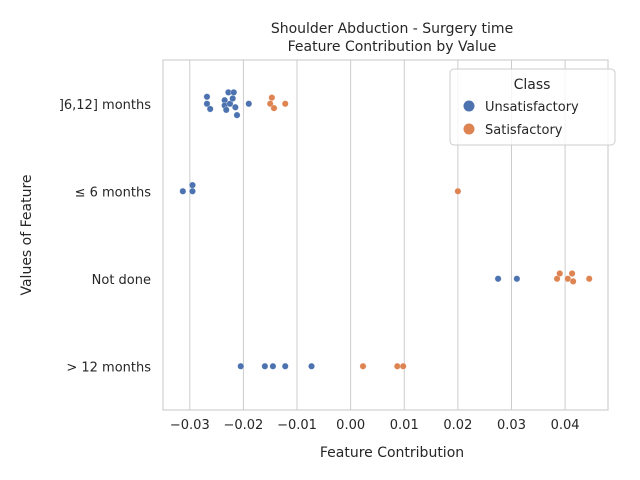  Describe the element at coordinates (113, 192) in the screenshot. I see `y-tick-label: ≤ 6 months` at that location.